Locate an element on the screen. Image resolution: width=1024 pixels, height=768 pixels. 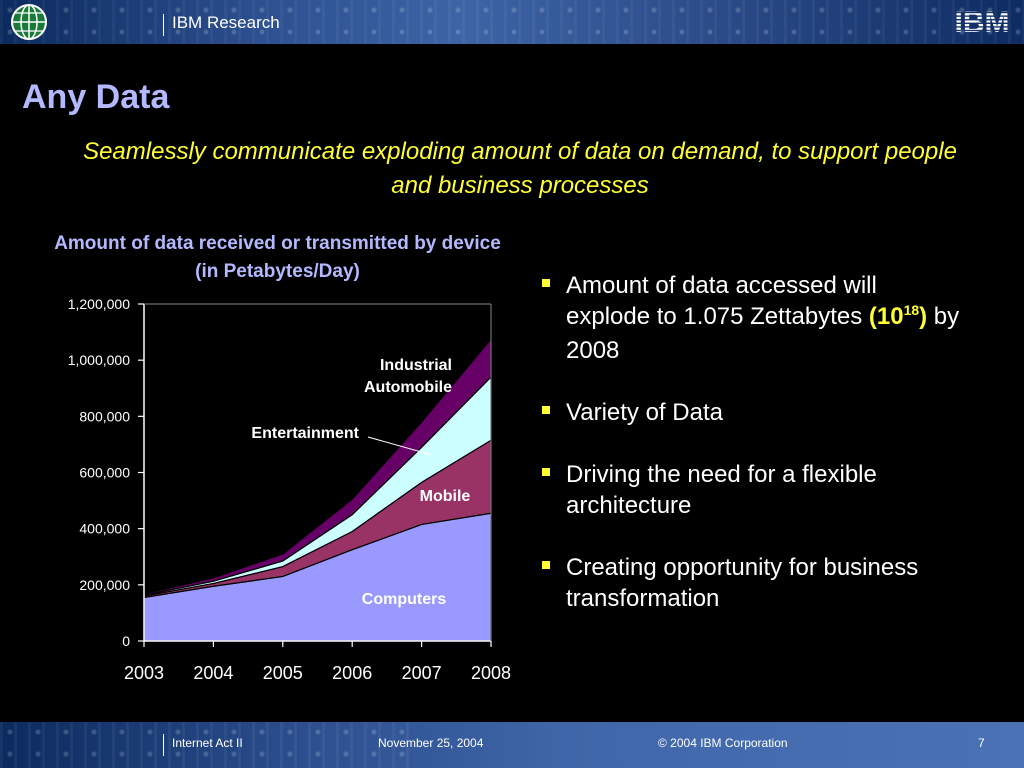
header-title: IBM Research is located at coordinates (226, 22).